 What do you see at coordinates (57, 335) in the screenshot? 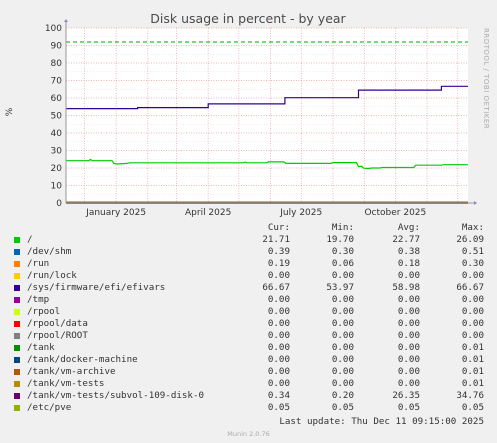
I see `legend-series-name: /rpool/ROOT` at bounding box center [57, 335].